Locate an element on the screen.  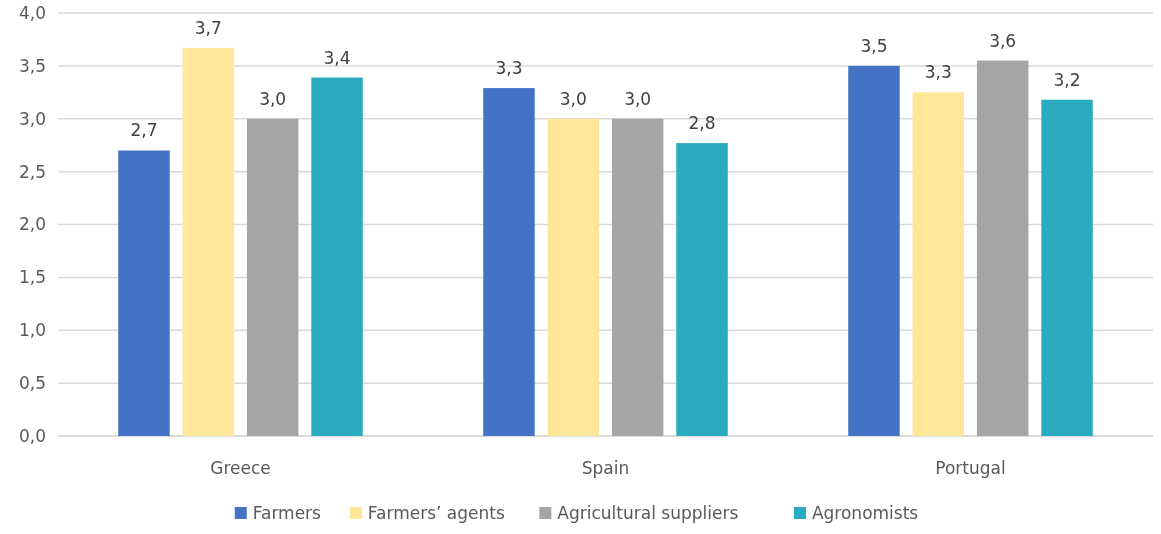
legend-label: Agricultural suppliers is located at coordinates (648, 512).